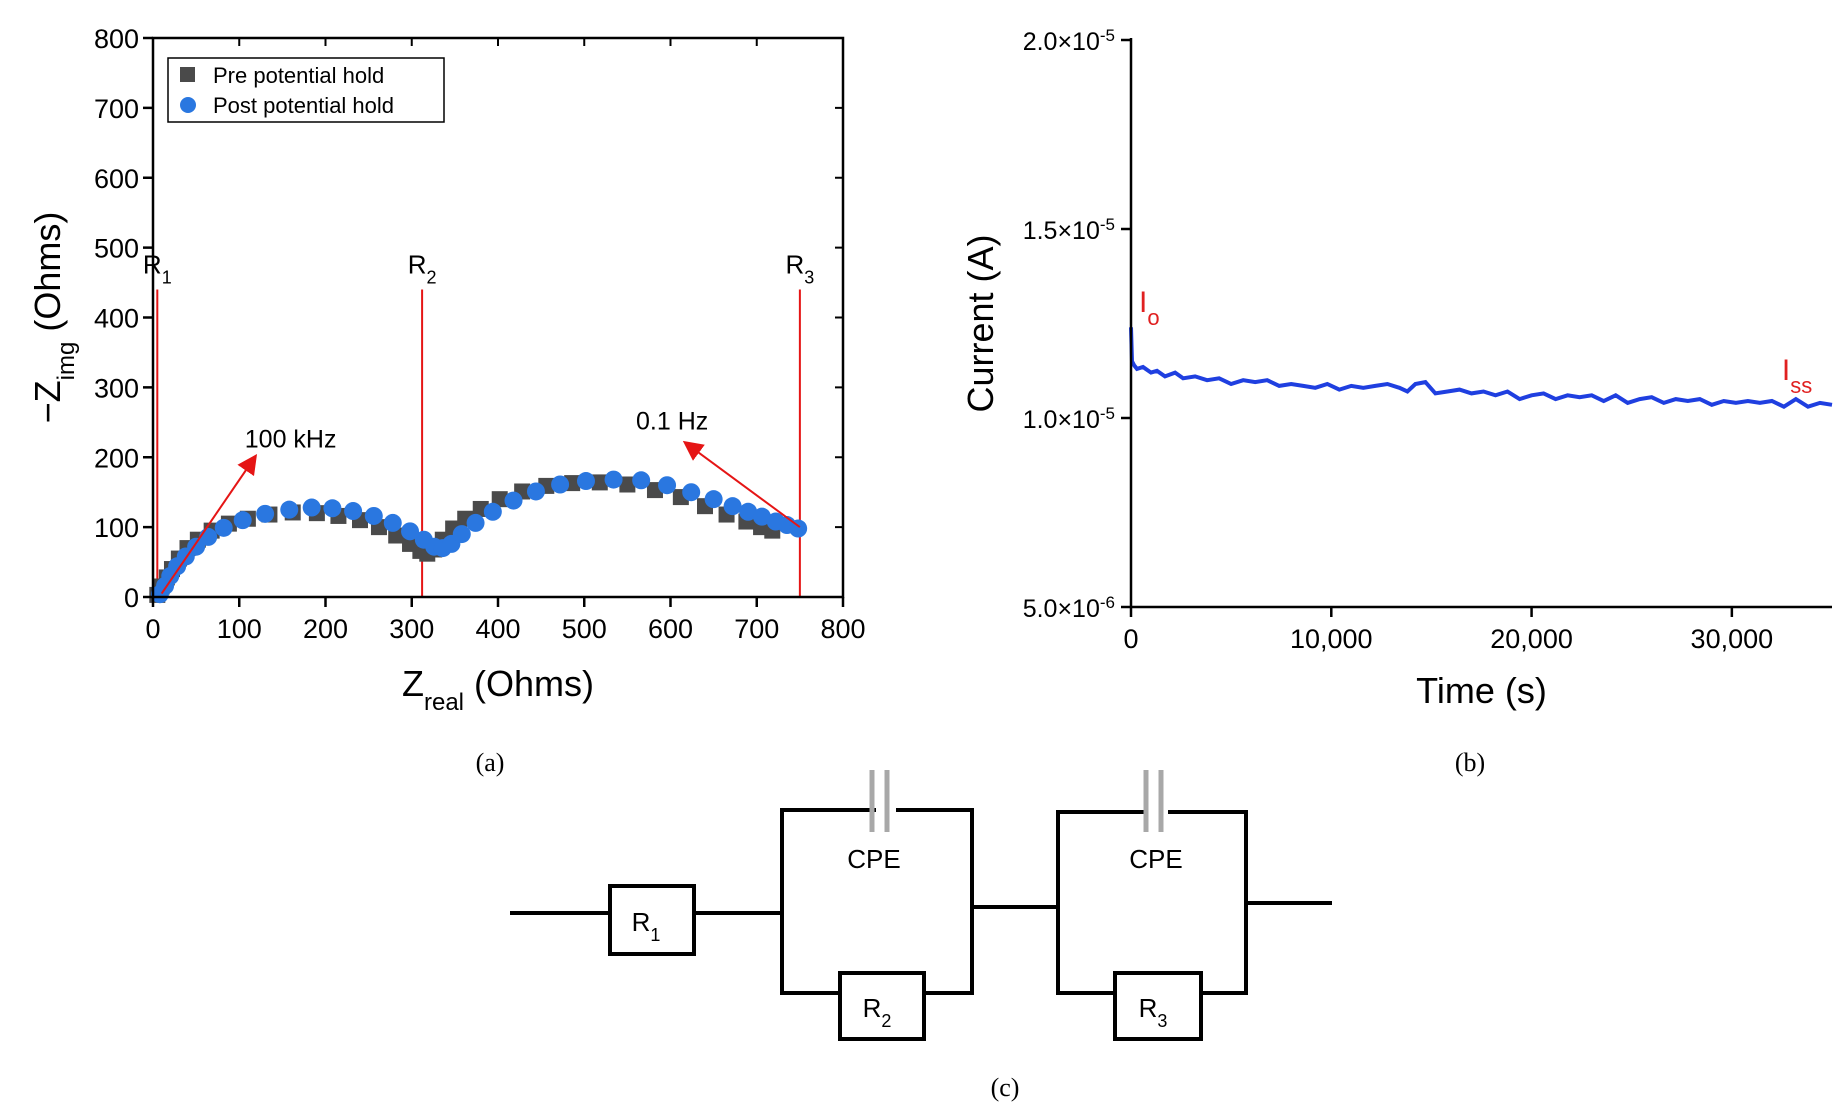 Image resolution: width=1845 pixels, height=1114 pixels. I want to click on x-tick-label: 200, so click(325, 629).